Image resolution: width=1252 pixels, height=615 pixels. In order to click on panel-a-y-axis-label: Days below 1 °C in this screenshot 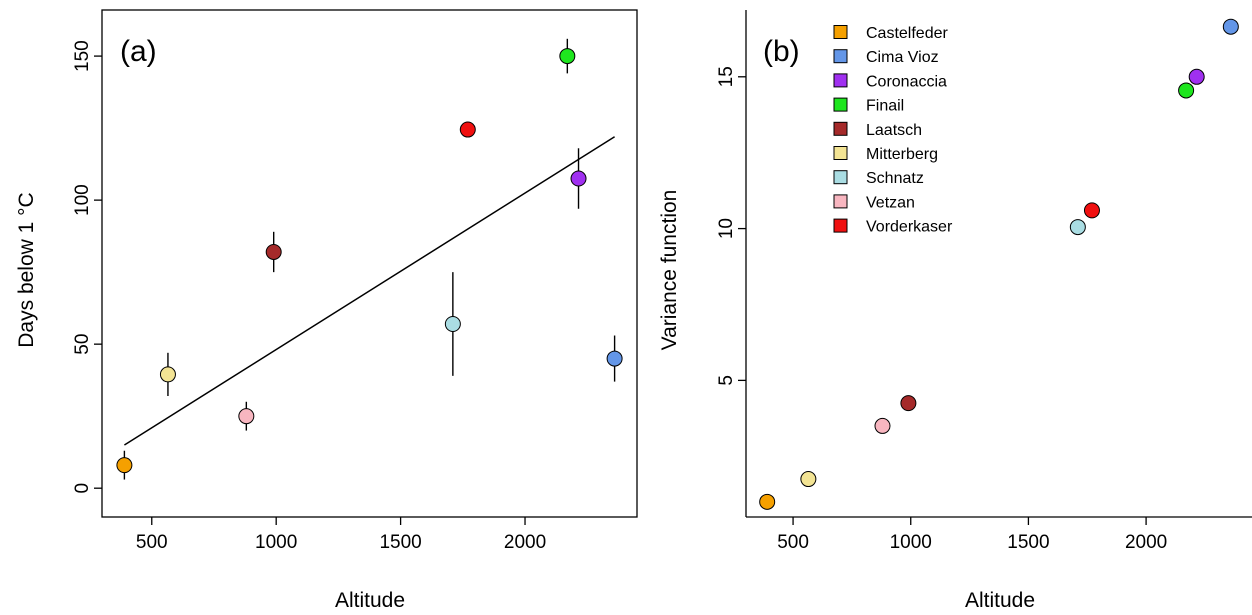, I will do `click(26, 269)`.